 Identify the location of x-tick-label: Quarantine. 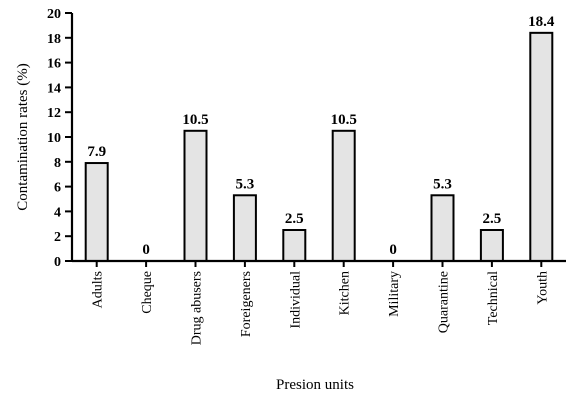
(444, 302).